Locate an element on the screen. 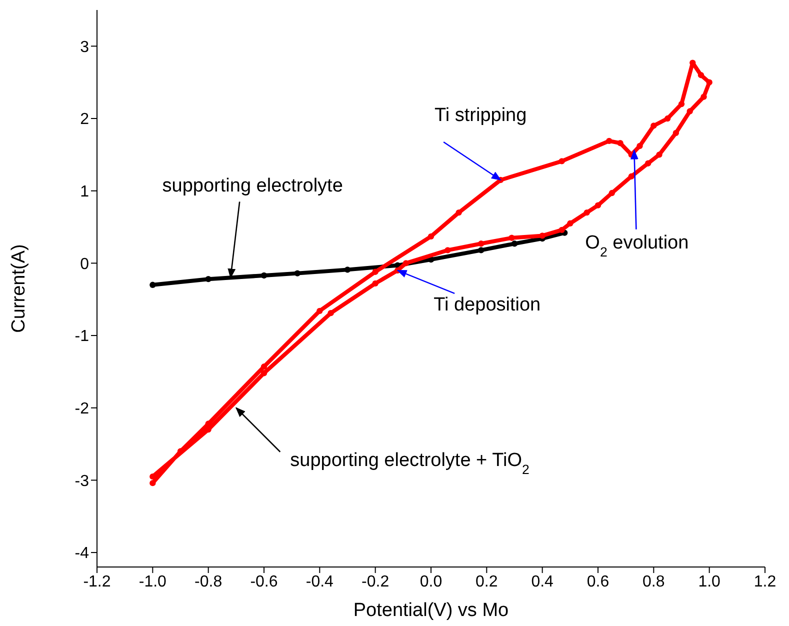  x-axis-title: Potential(V) vs Mo is located at coordinates (431, 610).